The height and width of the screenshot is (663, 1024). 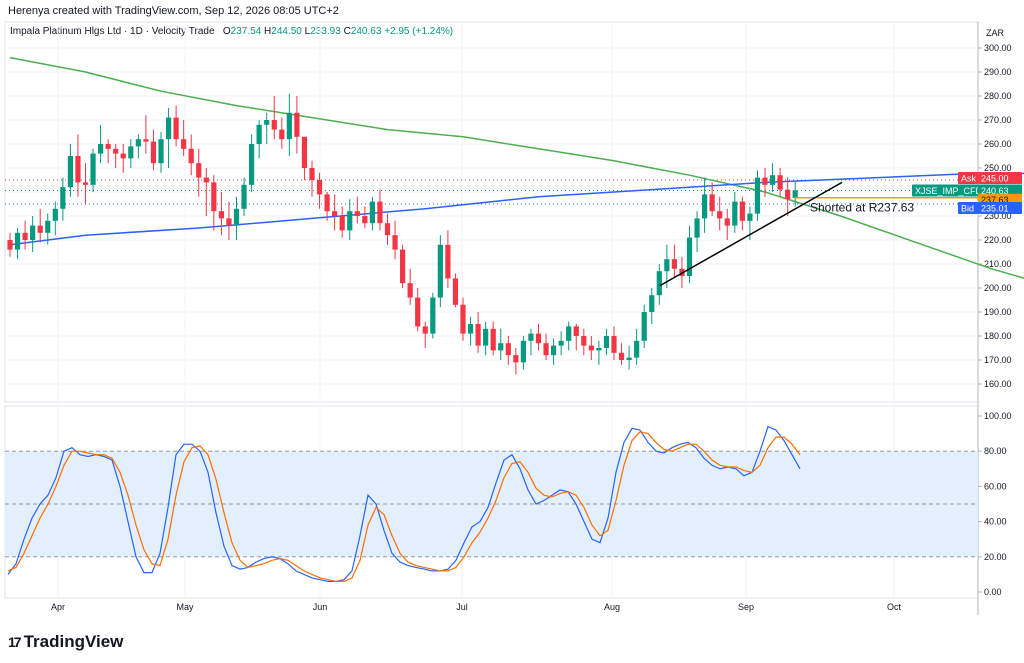 I want to click on trendline, so click(x=751, y=234).